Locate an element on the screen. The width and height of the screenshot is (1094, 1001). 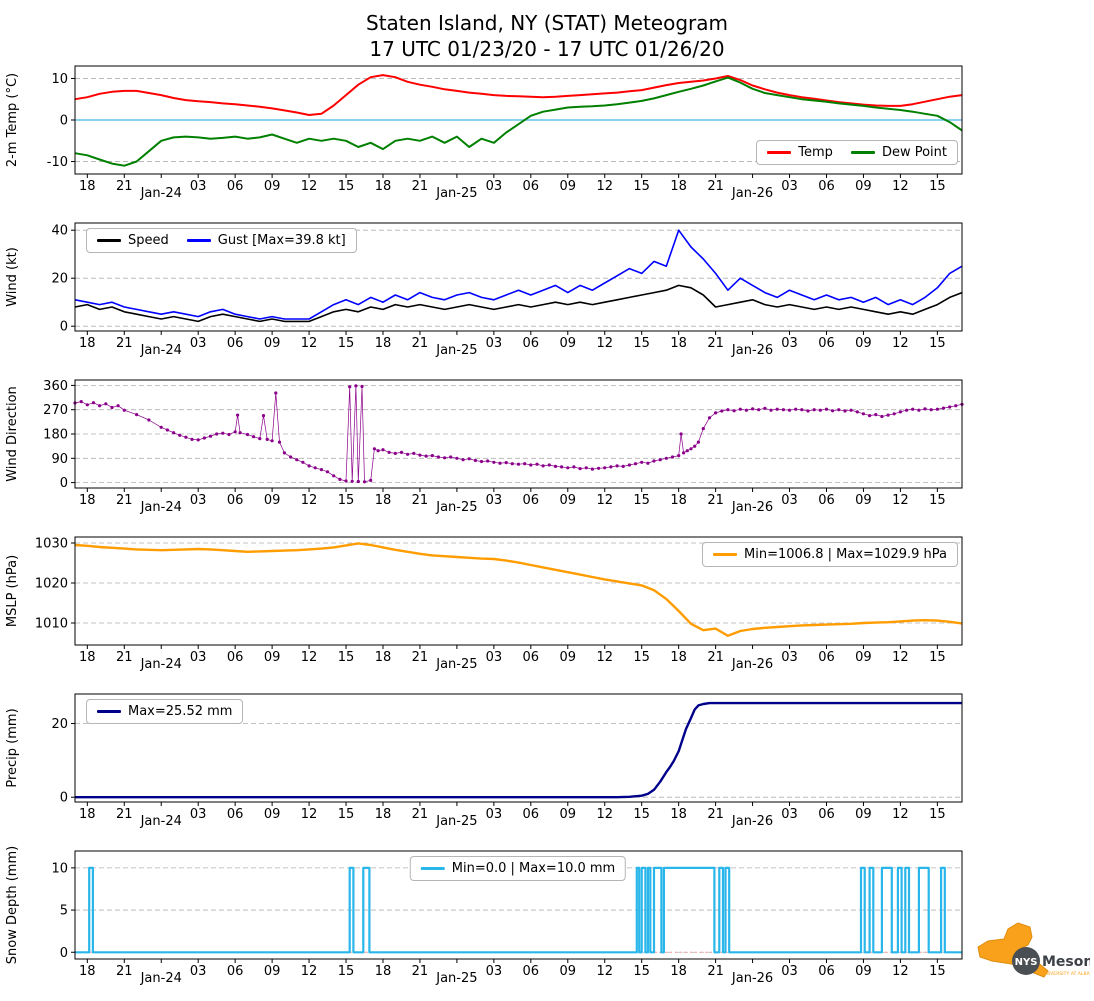
y-tick-label: -10 is located at coordinates (57, 162).